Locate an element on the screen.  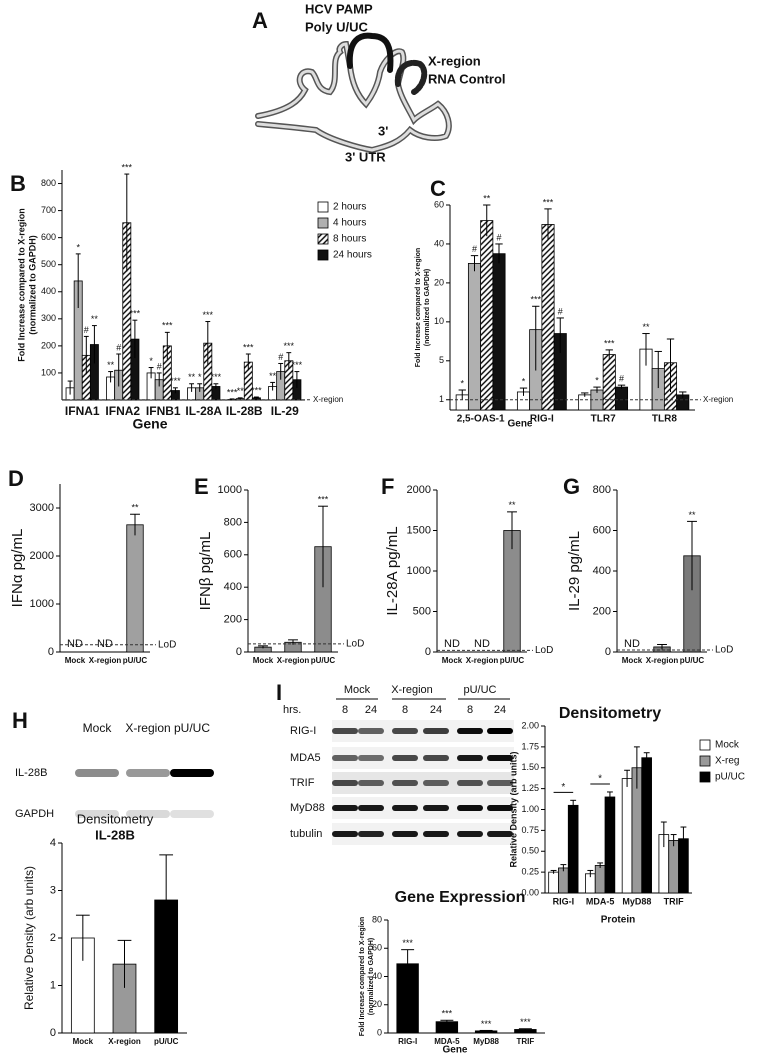
y-tick-label: 400 is located at coordinates (233, 587).